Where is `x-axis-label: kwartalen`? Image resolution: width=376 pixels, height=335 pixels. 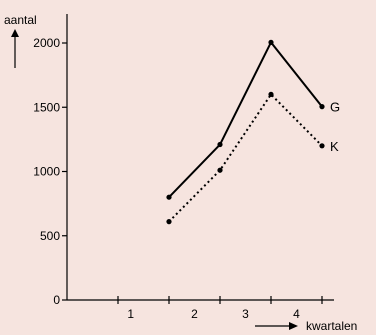
x-axis-label: kwartalen is located at coordinates (331, 326).